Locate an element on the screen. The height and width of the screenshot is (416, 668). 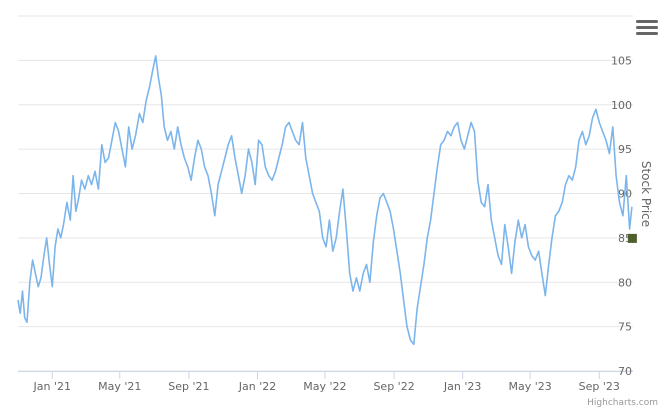
y-tick-label: 75 is located at coordinates (625, 327).